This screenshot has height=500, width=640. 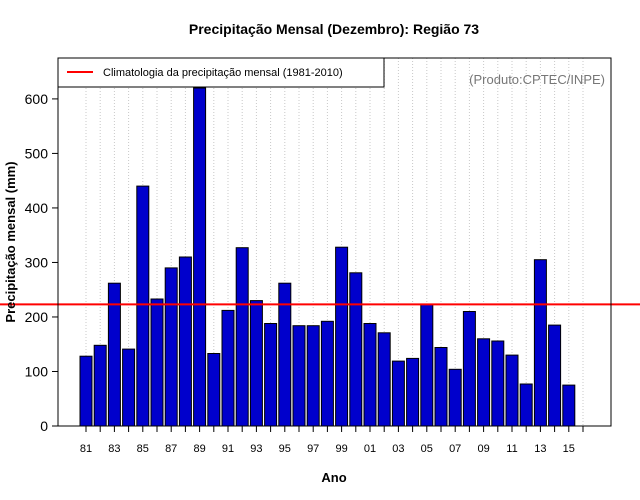 What do you see at coordinates (86, 449) in the screenshot?
I see `x-tick-label: 81` at bounding box center [86, 449].